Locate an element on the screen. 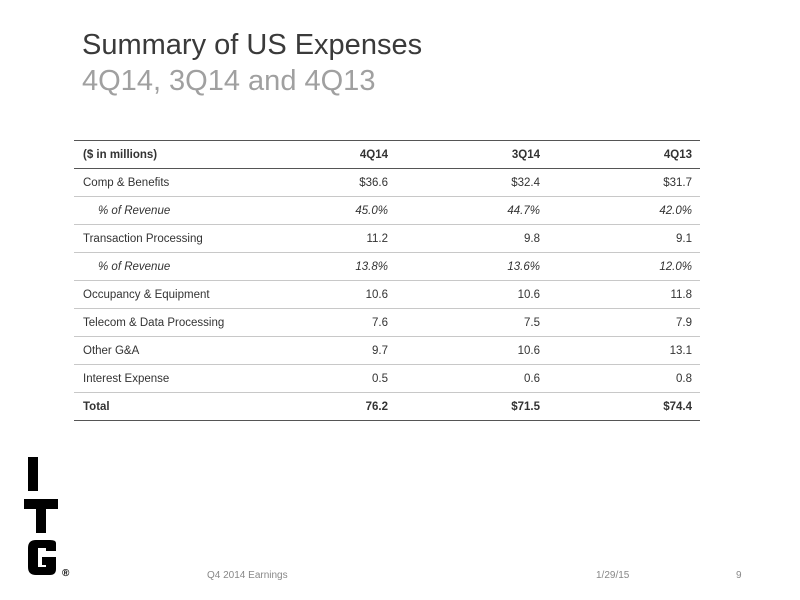  row-value: 13.8% is located at coordinates (320, 266).